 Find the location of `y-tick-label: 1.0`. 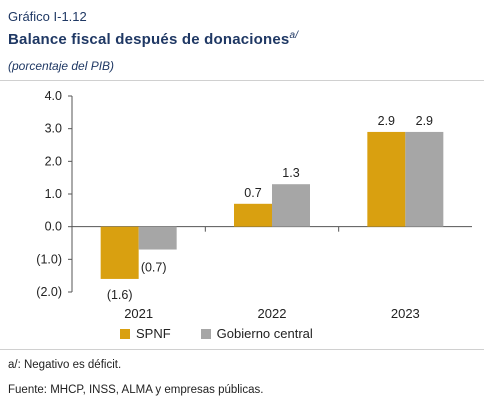

y-tick-label: 1.0 is located at coordinates (53, 194).